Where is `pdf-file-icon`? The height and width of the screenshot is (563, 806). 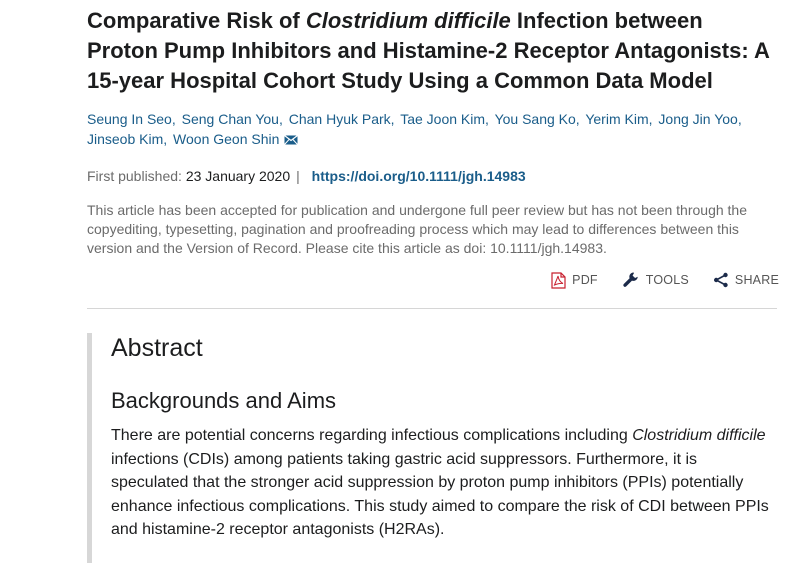
pdf-file-icon is located at coordinates (558, 280).